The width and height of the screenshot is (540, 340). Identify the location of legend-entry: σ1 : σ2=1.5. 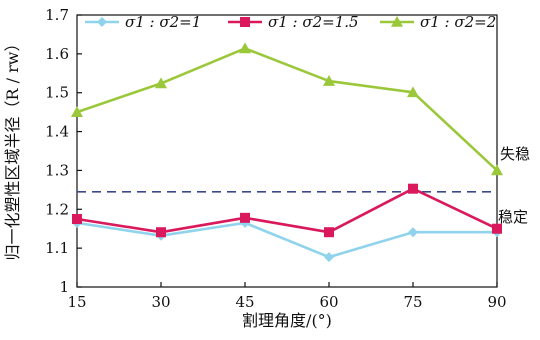
(293, 22).